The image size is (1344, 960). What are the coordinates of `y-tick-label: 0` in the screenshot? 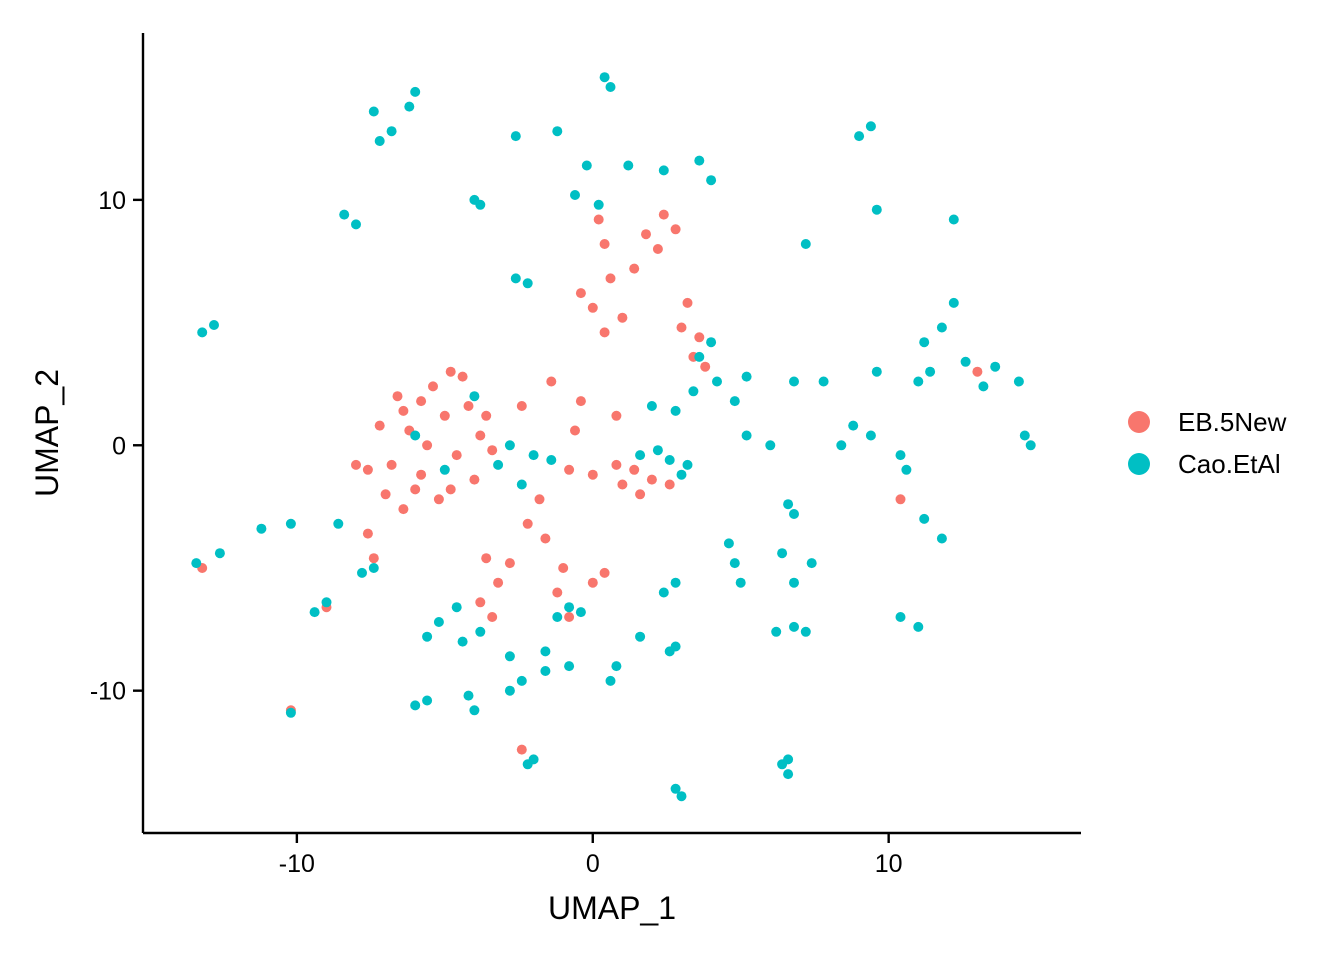 It's located at (119, 446).